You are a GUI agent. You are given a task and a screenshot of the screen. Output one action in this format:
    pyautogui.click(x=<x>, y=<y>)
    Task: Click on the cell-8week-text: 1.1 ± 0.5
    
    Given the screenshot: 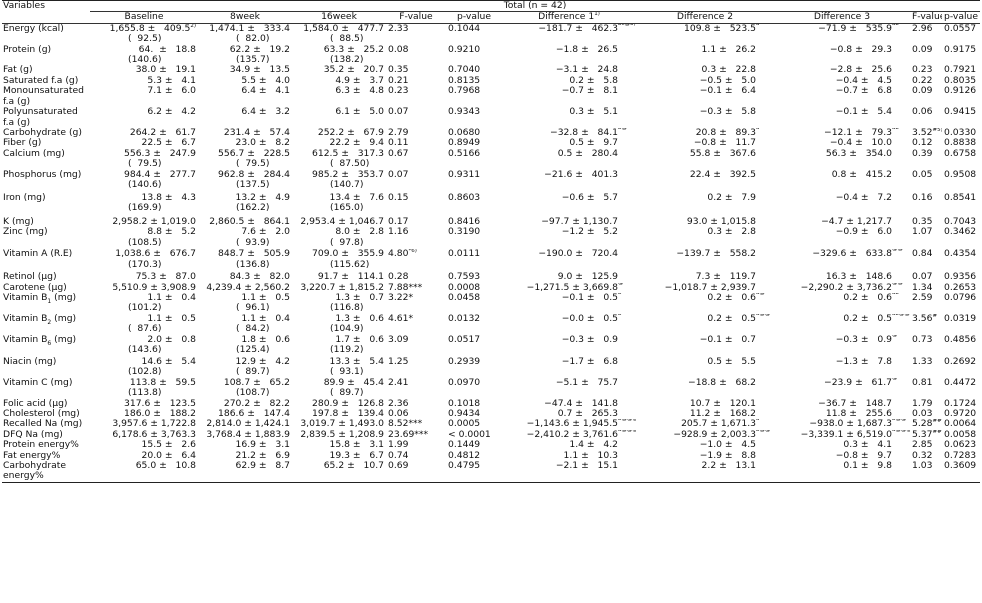 What is the action you would take?
    pyautogui.click(x=265, y=297)
    